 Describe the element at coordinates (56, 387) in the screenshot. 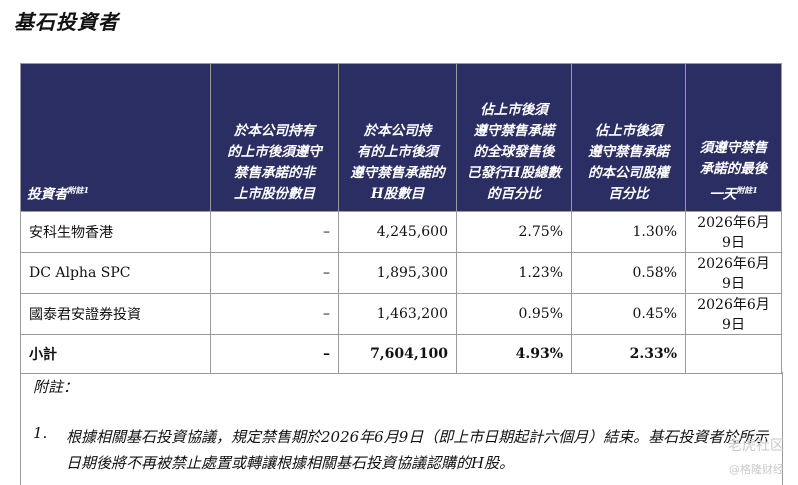

I see `notes-title: 附註：` at that location.